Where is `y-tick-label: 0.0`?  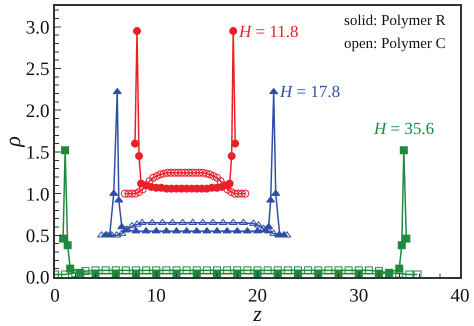
y-tick-label: 0.0 is located at coordinates (38, 278).